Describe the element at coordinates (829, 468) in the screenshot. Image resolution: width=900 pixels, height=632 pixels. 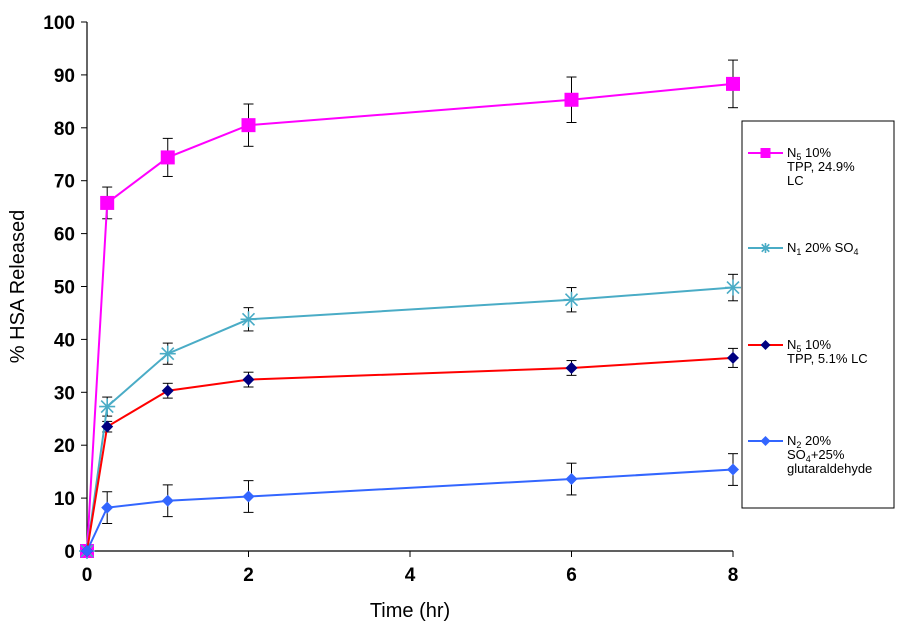
I see `legend-label: glutaraldehyde` at that location.